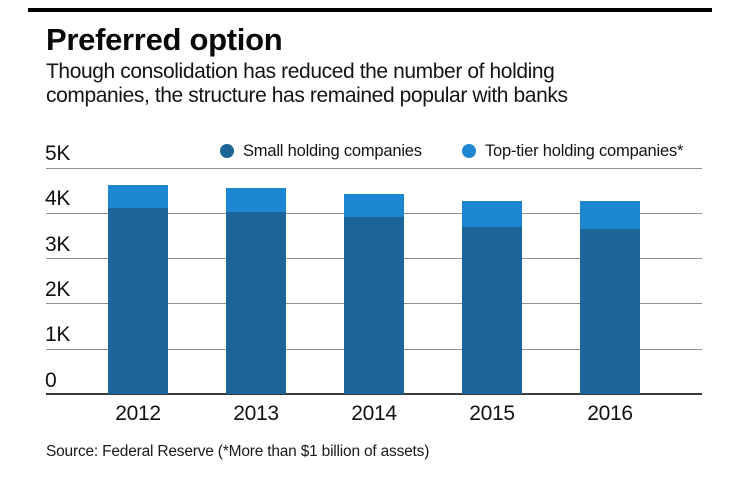 Image resolution: width=740 pixels, height=482 pixels. Describe the element at coordinates (58, 289) in the screenshot. I see `y-tick-label-2k: 2K` at that location.